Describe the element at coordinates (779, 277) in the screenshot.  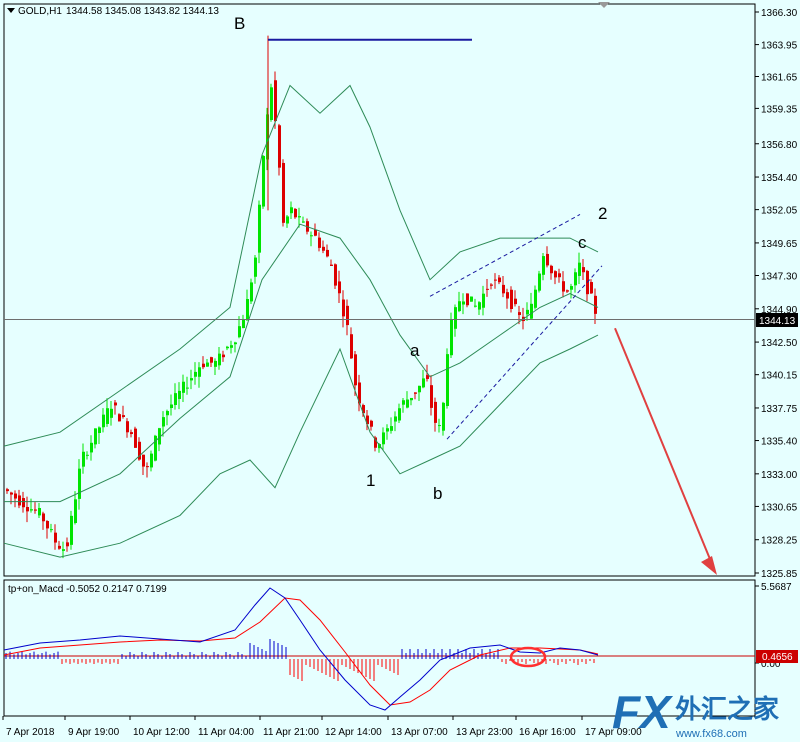
I see `price-tick-label: 1347.30` at that location.